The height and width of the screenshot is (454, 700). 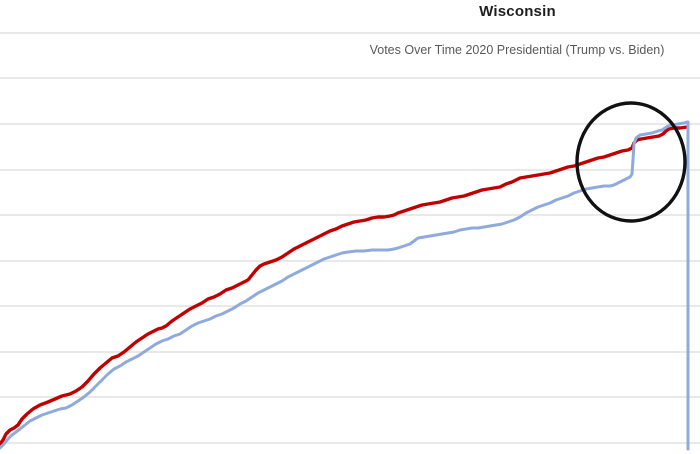 I want to click on annotation-group, so click(x=631, y=162).